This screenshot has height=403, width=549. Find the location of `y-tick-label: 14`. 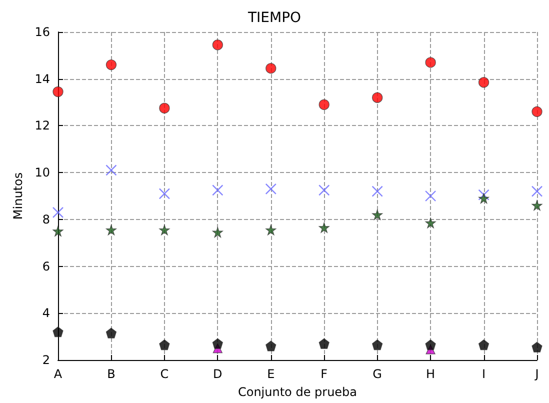

y-tick-label: 14 is located at coordinates (42, 79).